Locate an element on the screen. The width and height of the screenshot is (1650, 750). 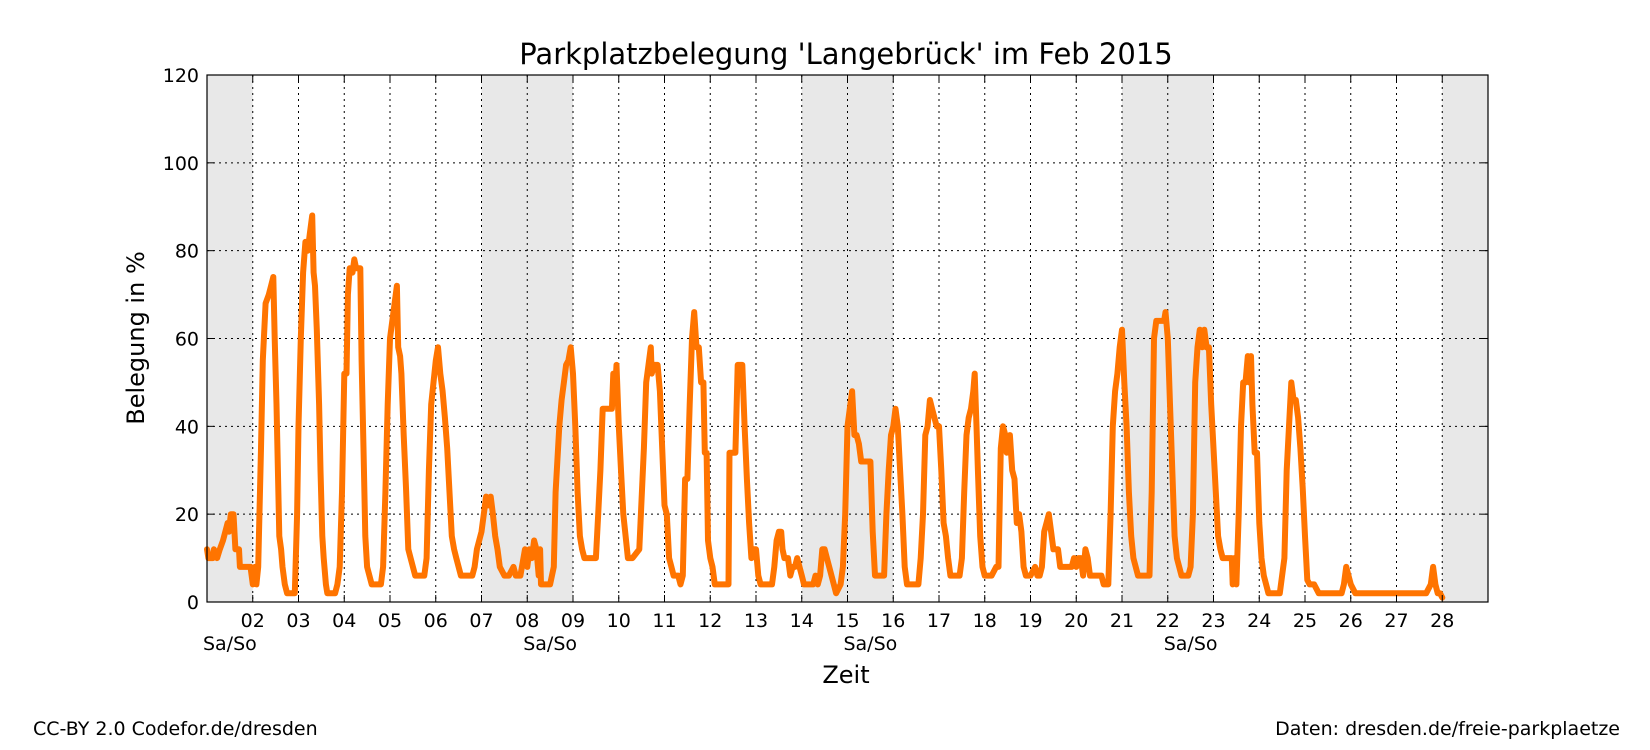
x-axis-label: Zeit is located at coordinates (845, 675).